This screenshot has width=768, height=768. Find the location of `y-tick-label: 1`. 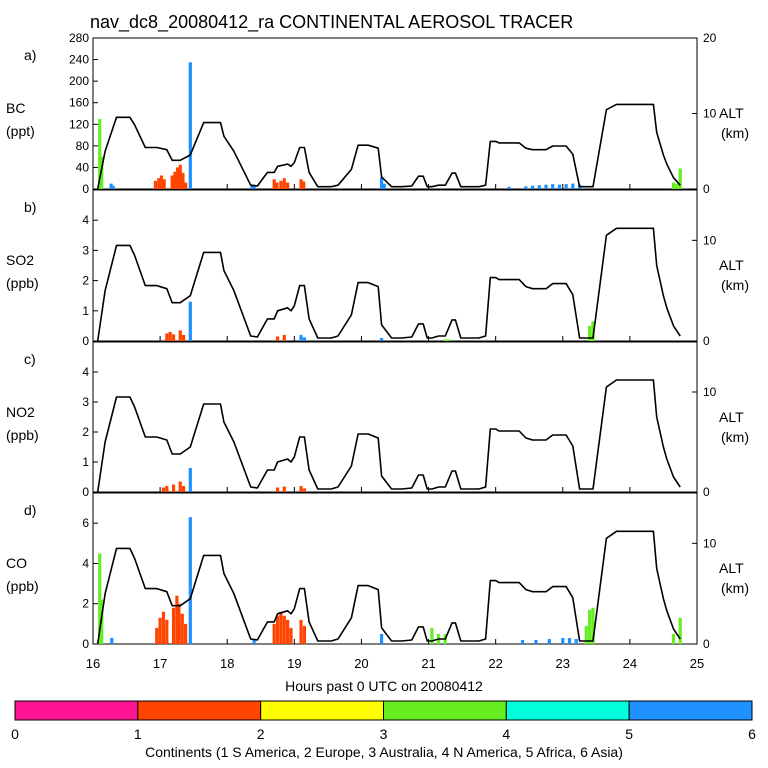

y-tick-label: 1 is located at coordinates (85, 311).